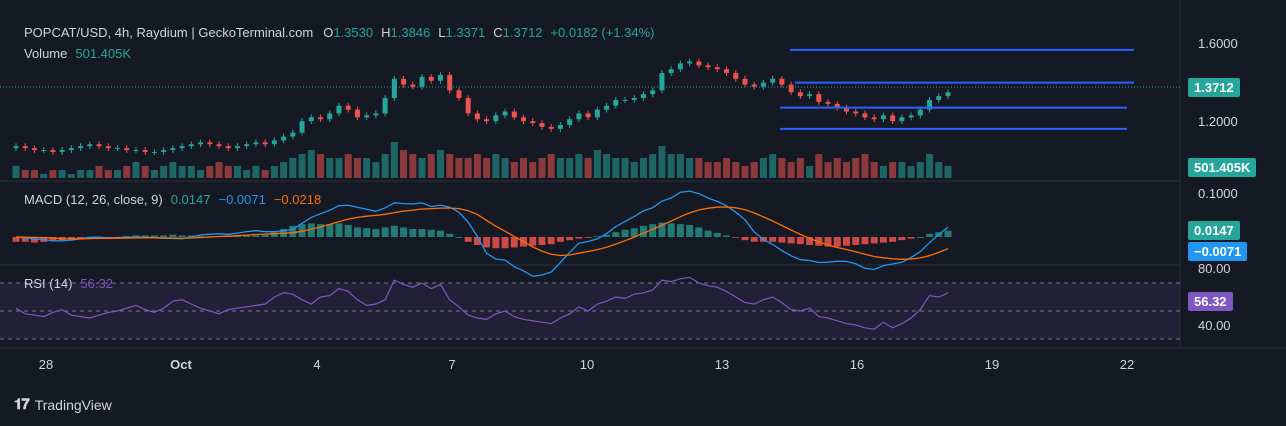 The image size is (1286, 426). I want to click on volume-label: Volume, so click(46, 53).